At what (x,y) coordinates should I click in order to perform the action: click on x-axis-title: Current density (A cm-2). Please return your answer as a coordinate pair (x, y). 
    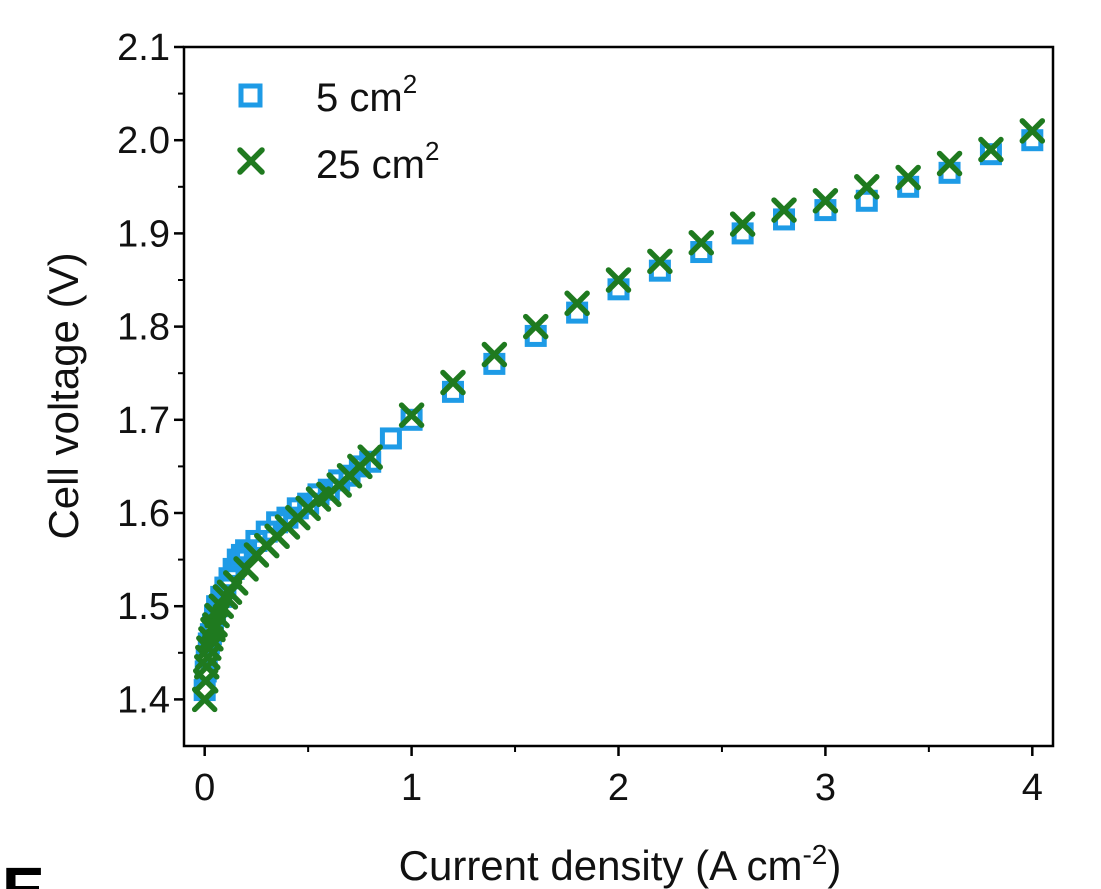
    Looking at the image, I should click on (620, 864).